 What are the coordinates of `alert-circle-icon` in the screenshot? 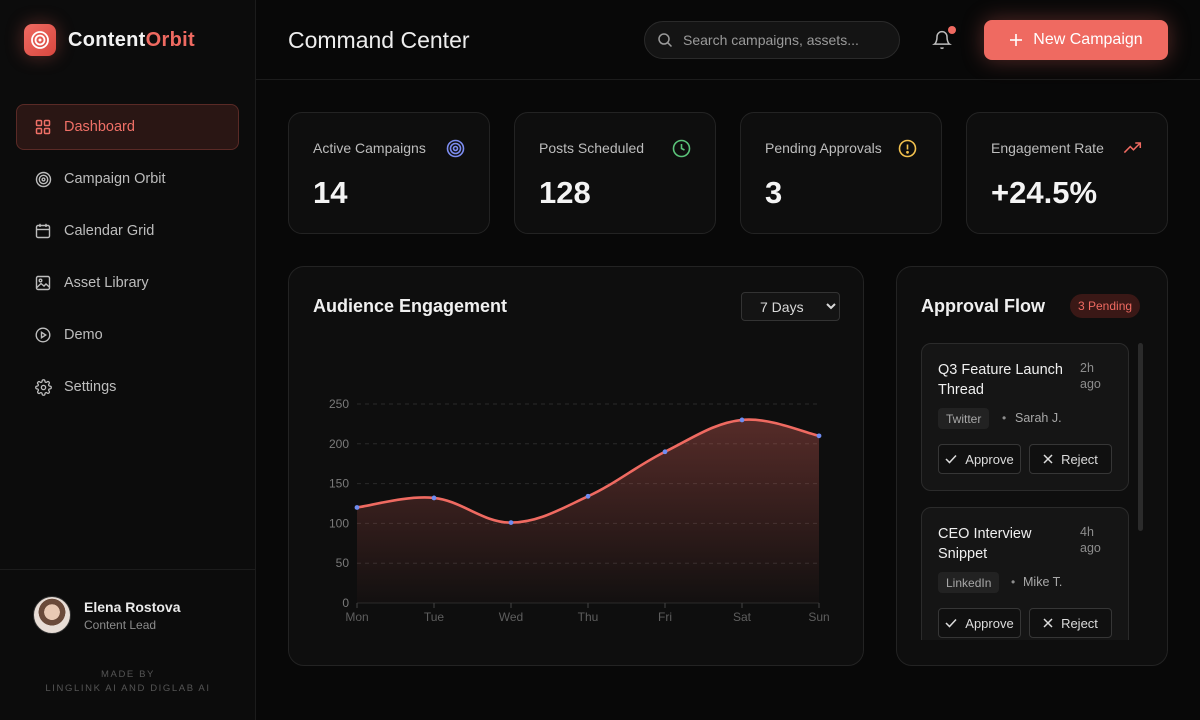 It's located at (907, 148).